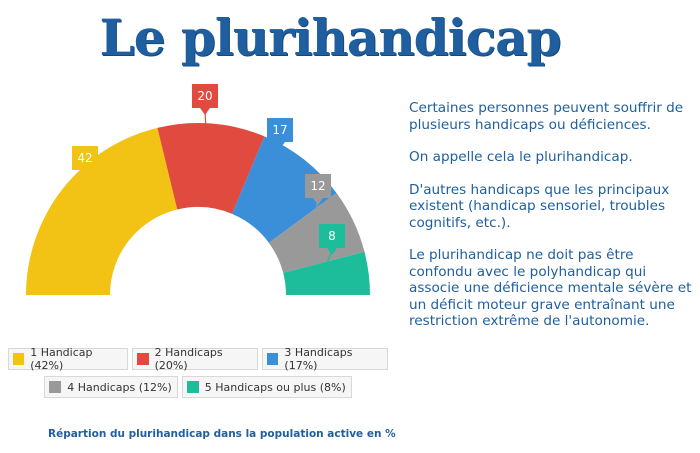 This screenshot has width=700, height=453. I want to click on data-label-text: 20, so click(204, 96).